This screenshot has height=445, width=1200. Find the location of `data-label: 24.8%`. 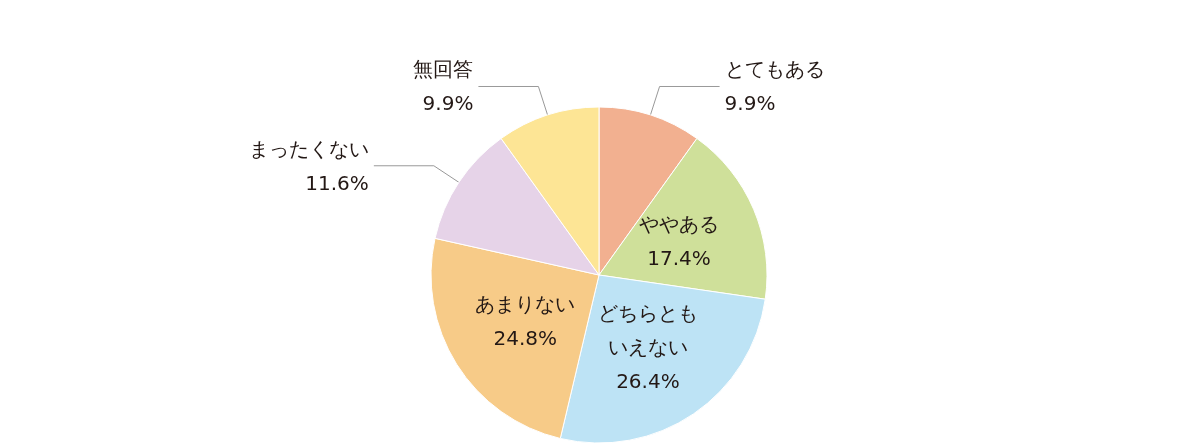

data-label: 24.8% is located at coordinates (525, 338).